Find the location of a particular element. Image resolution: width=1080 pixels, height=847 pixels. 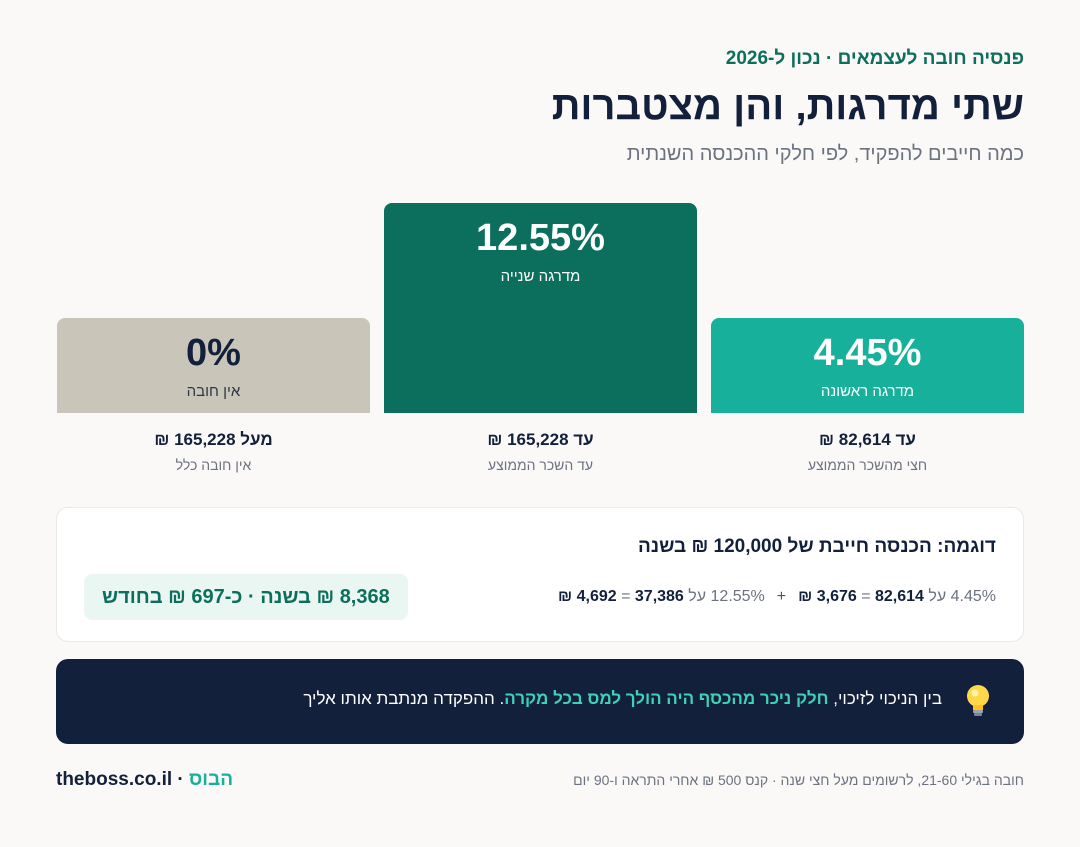

tier-first-bound: עד 82,614 ₪ is located at coordinates (867, 439).